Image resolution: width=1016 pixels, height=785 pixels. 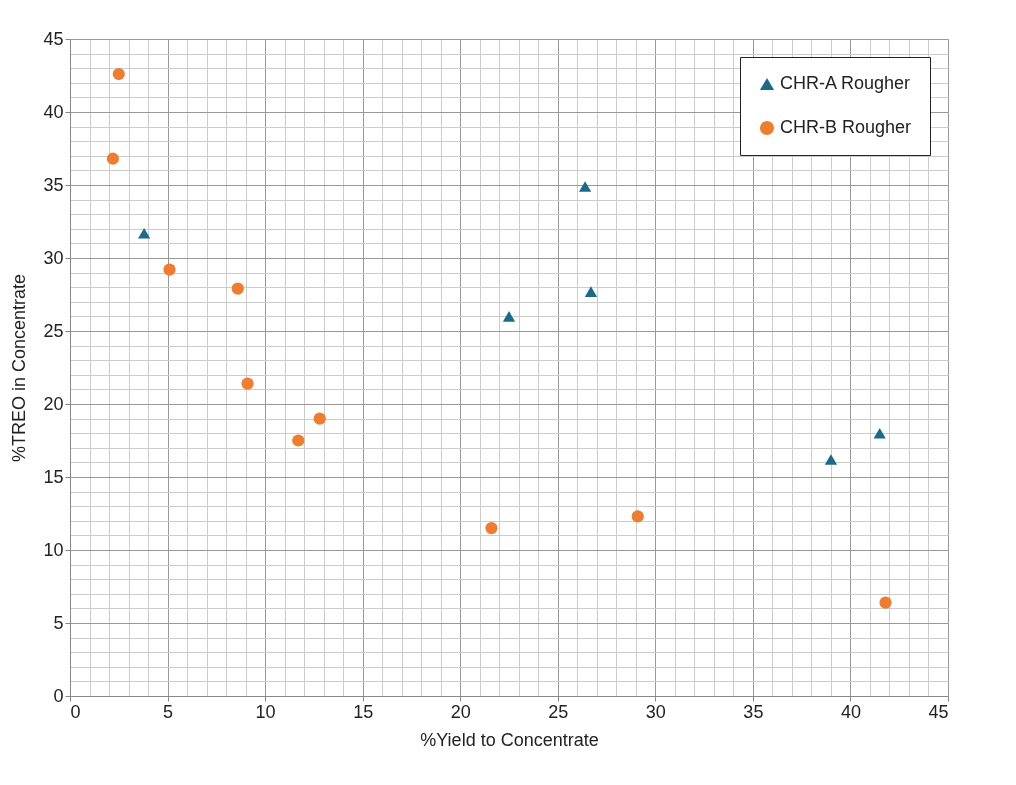 What do you see at coordinates (53, 330) in the screenshot?
I see `y-tick-label: 25` at bounding box center [53, 330].